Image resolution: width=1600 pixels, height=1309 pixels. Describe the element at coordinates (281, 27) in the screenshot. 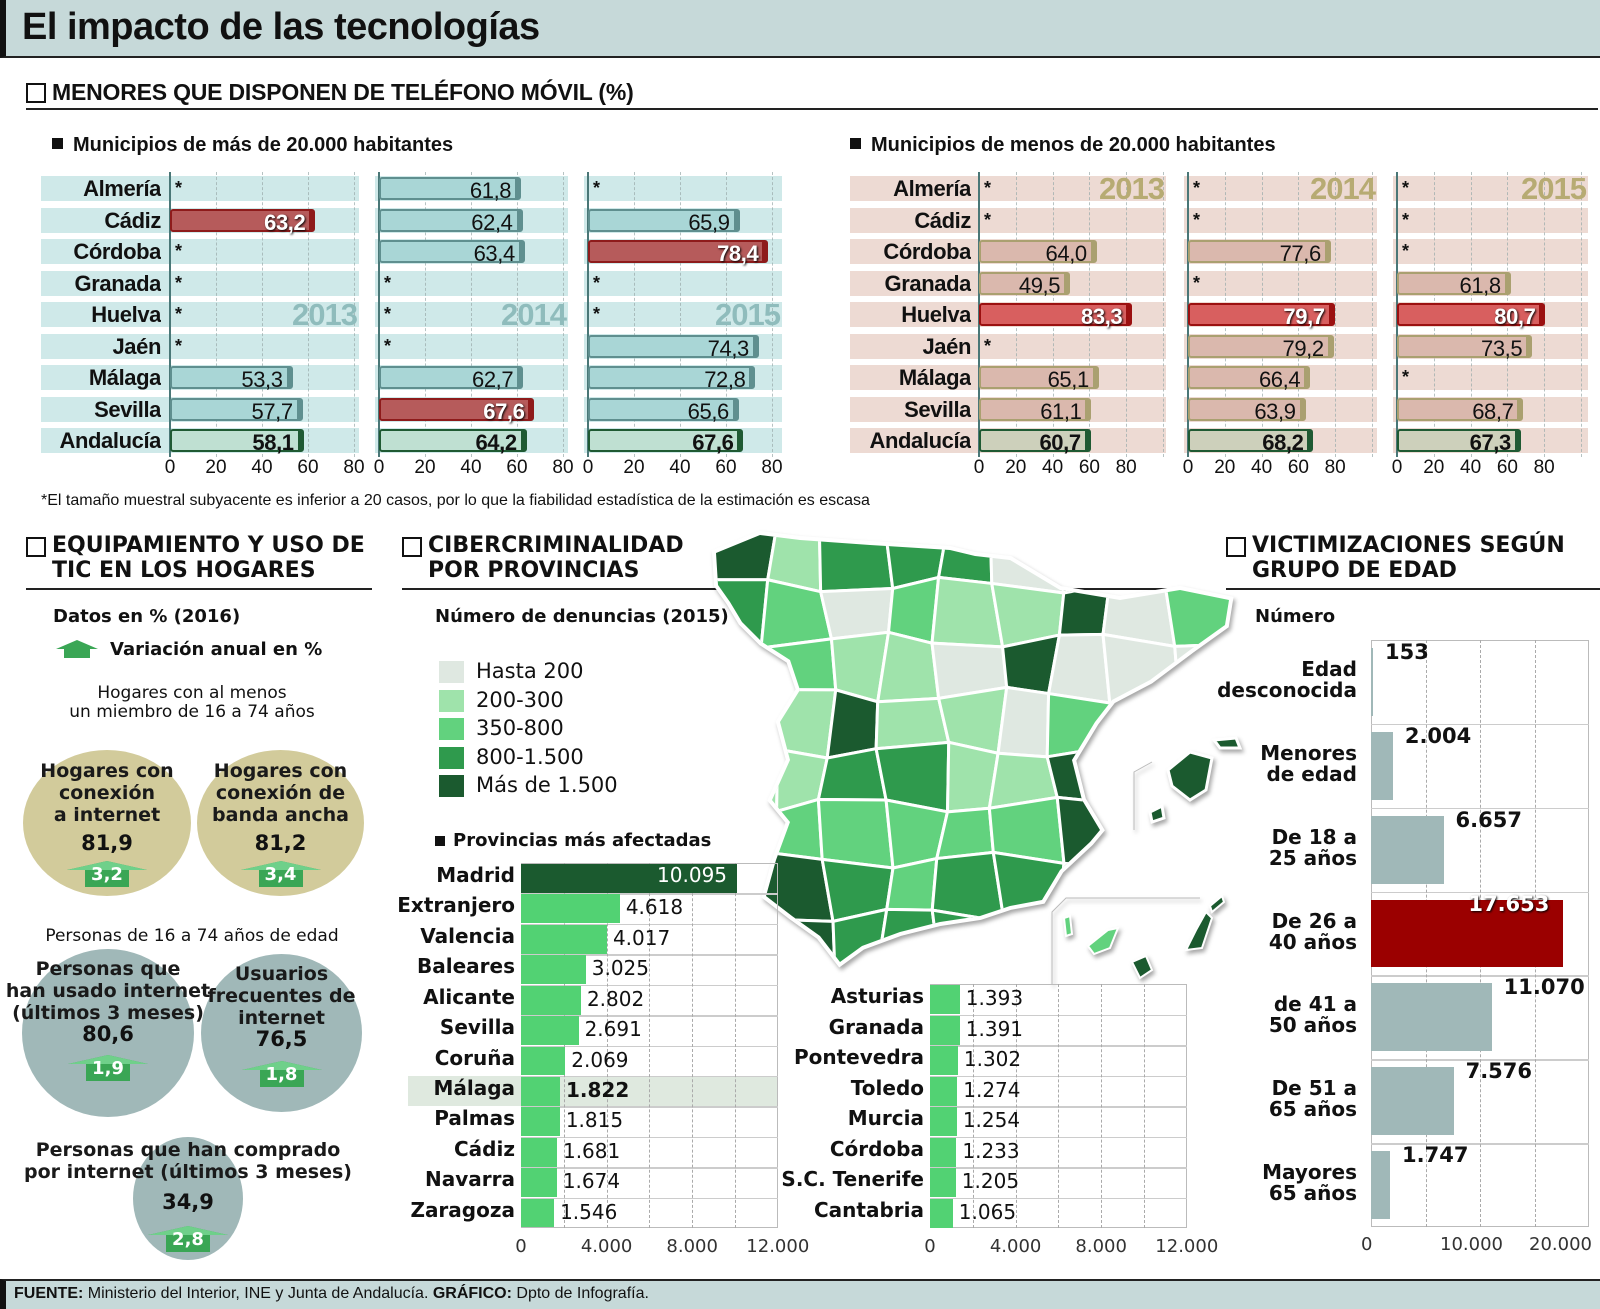

I see `page-title: El impacto de las tecnologías` at that location.